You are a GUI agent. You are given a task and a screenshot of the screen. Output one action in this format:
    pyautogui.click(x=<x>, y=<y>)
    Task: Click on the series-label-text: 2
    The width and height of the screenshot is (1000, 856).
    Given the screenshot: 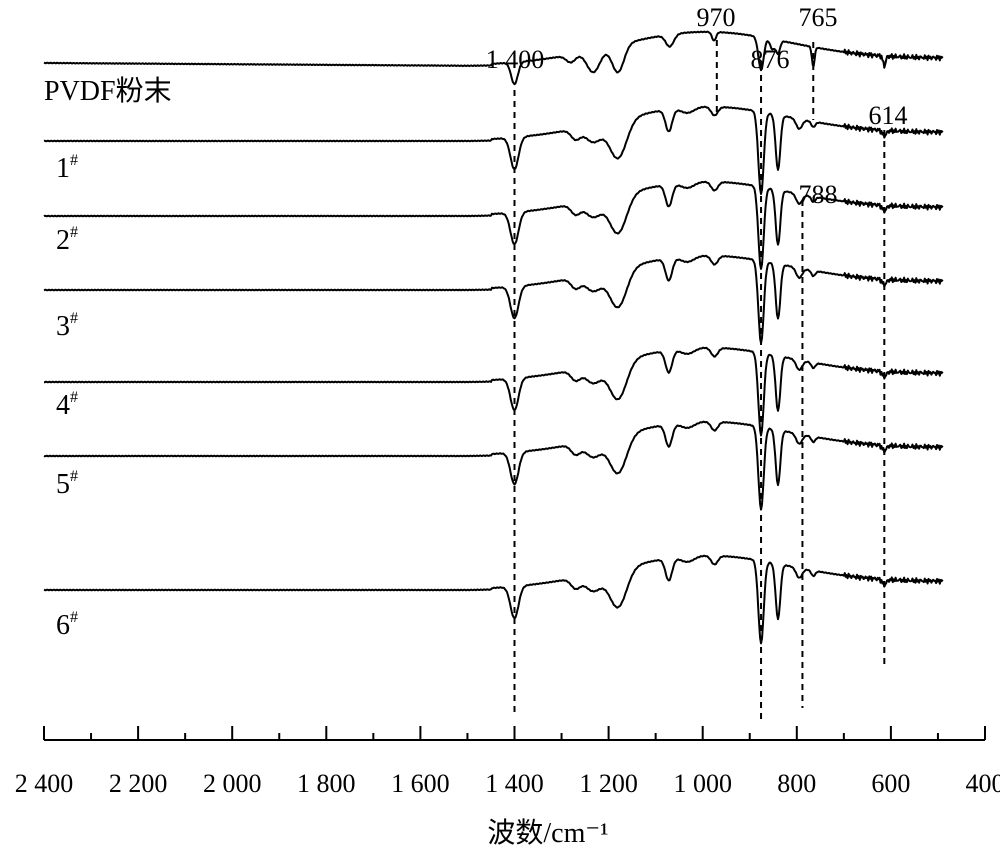 What is the action you would take?
    pyautogui.click(x=63, y=240)
    